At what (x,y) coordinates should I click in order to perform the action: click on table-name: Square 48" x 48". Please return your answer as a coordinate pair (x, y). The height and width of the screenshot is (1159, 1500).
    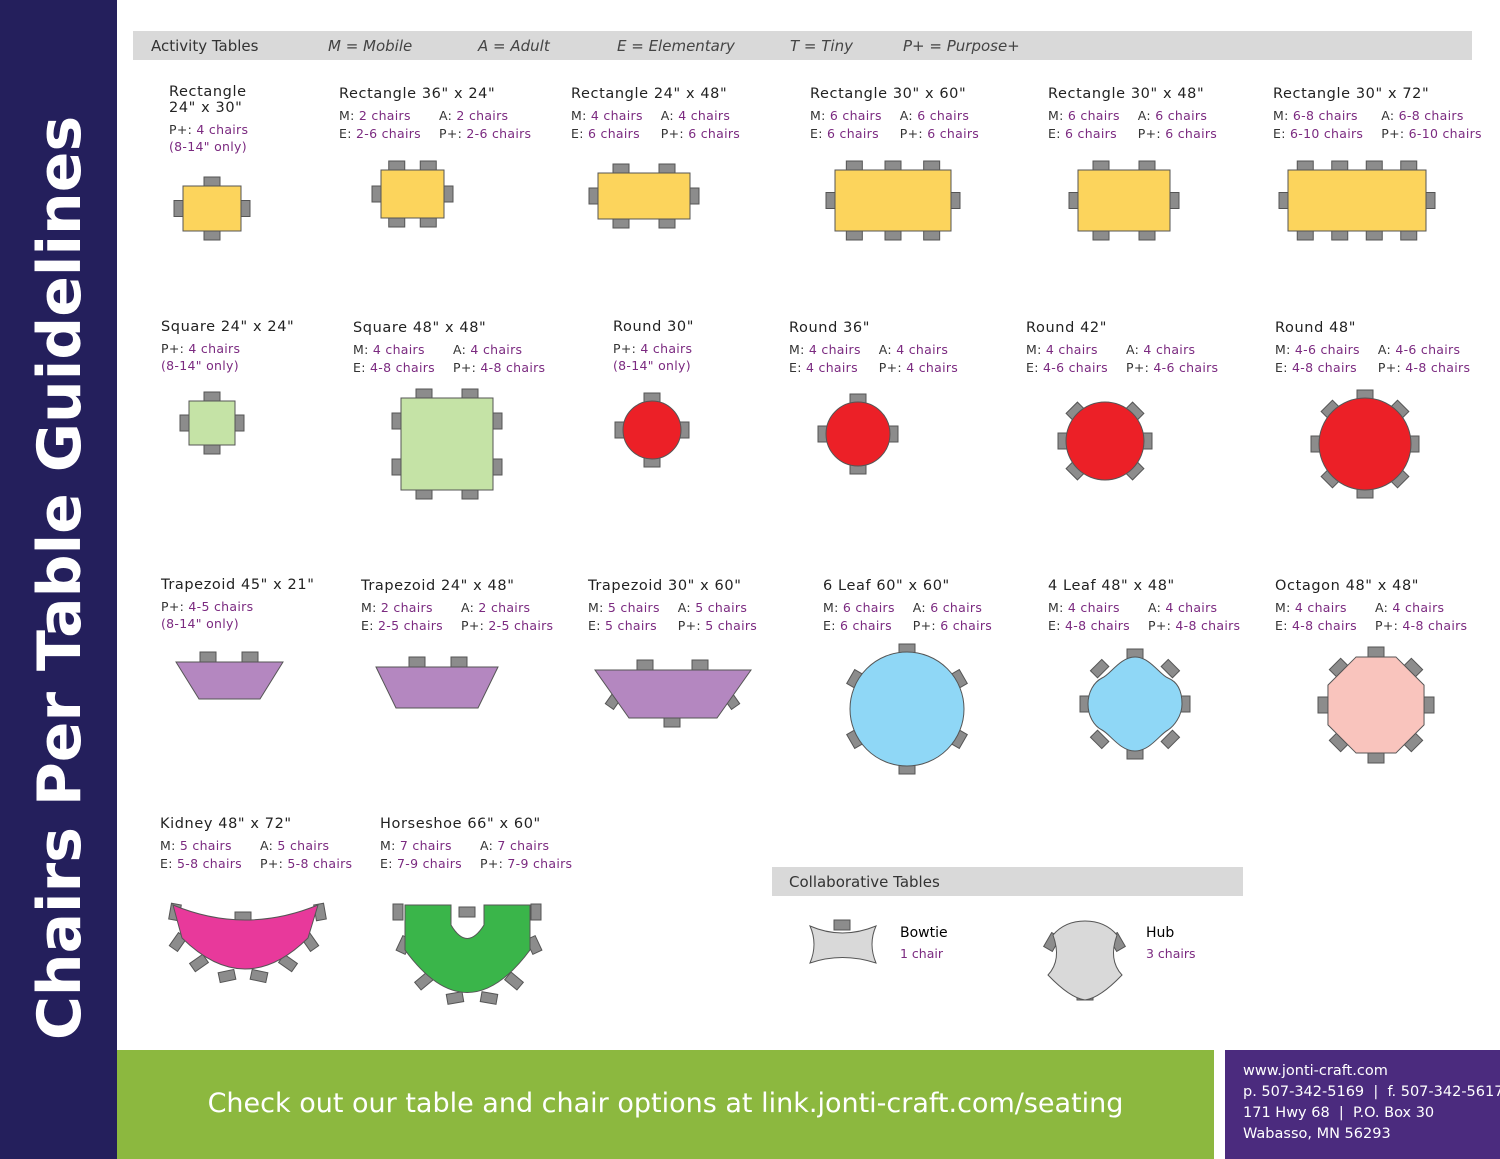
    Looking at the image, I should click on (420, 328).